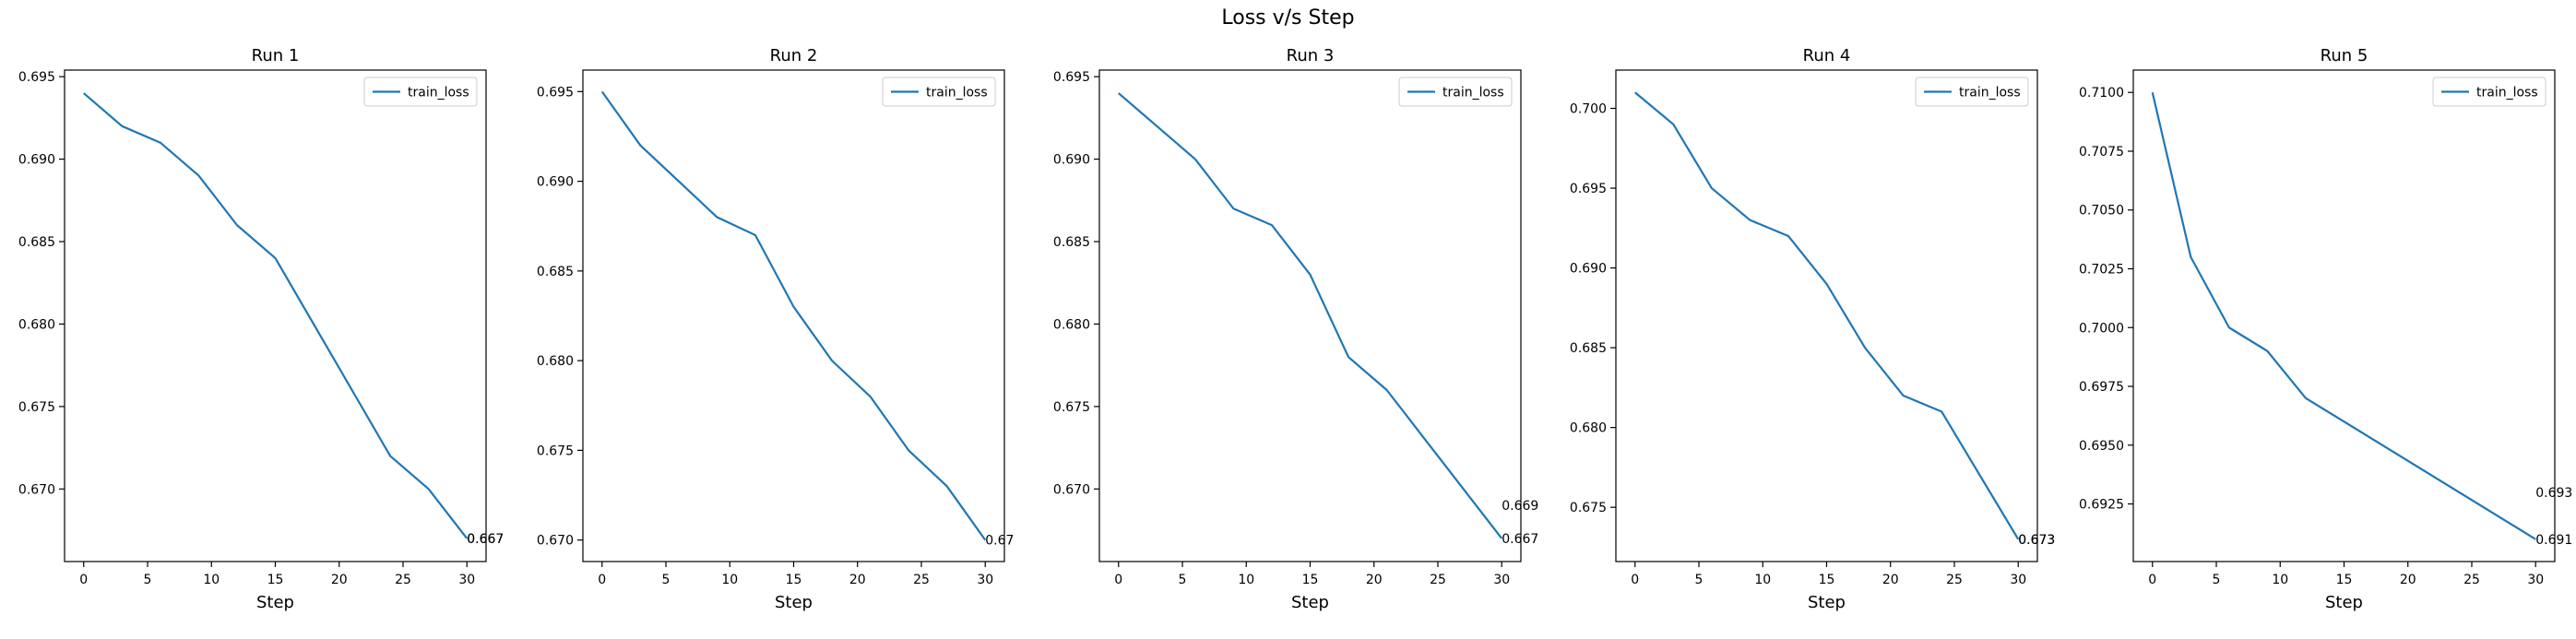  What do you see at coordinates (485, 539) in the screenshot?
I see `annotation-label: 0.667` at bounding box center [485, 539].